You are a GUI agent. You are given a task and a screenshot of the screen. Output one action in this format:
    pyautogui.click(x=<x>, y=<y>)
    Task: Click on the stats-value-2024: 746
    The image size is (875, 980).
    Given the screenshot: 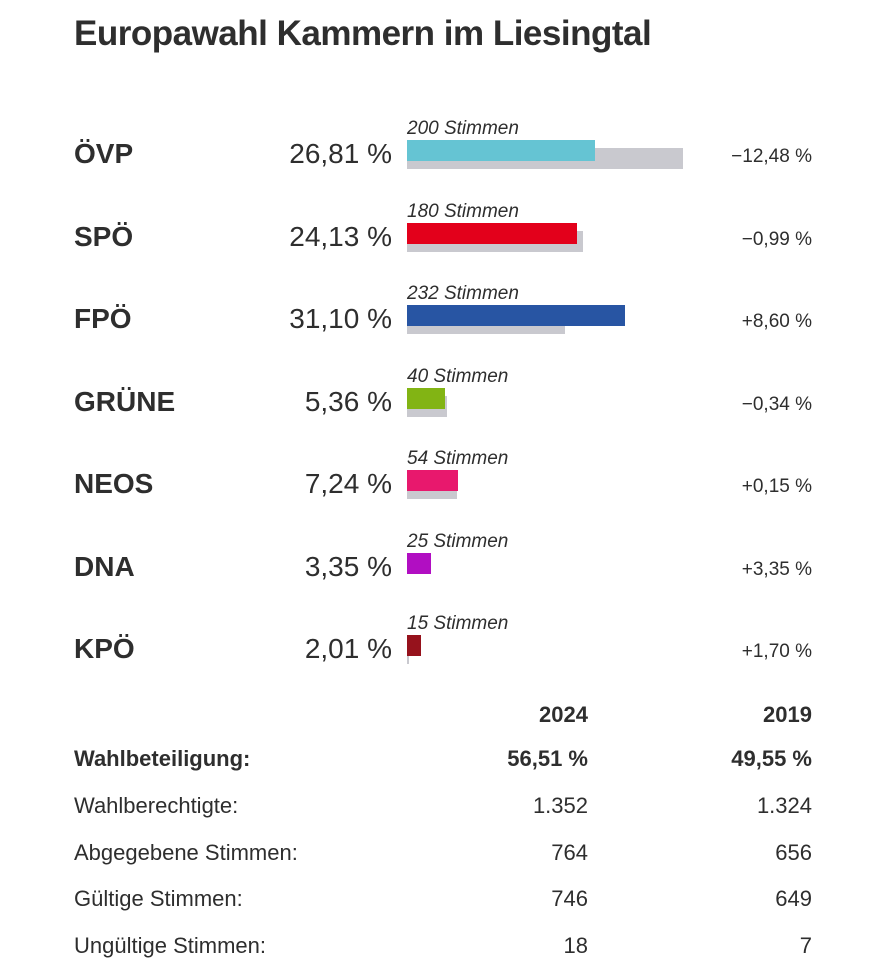 What is the action you would take?
    pyautogui.click(x=569, y=898)
    